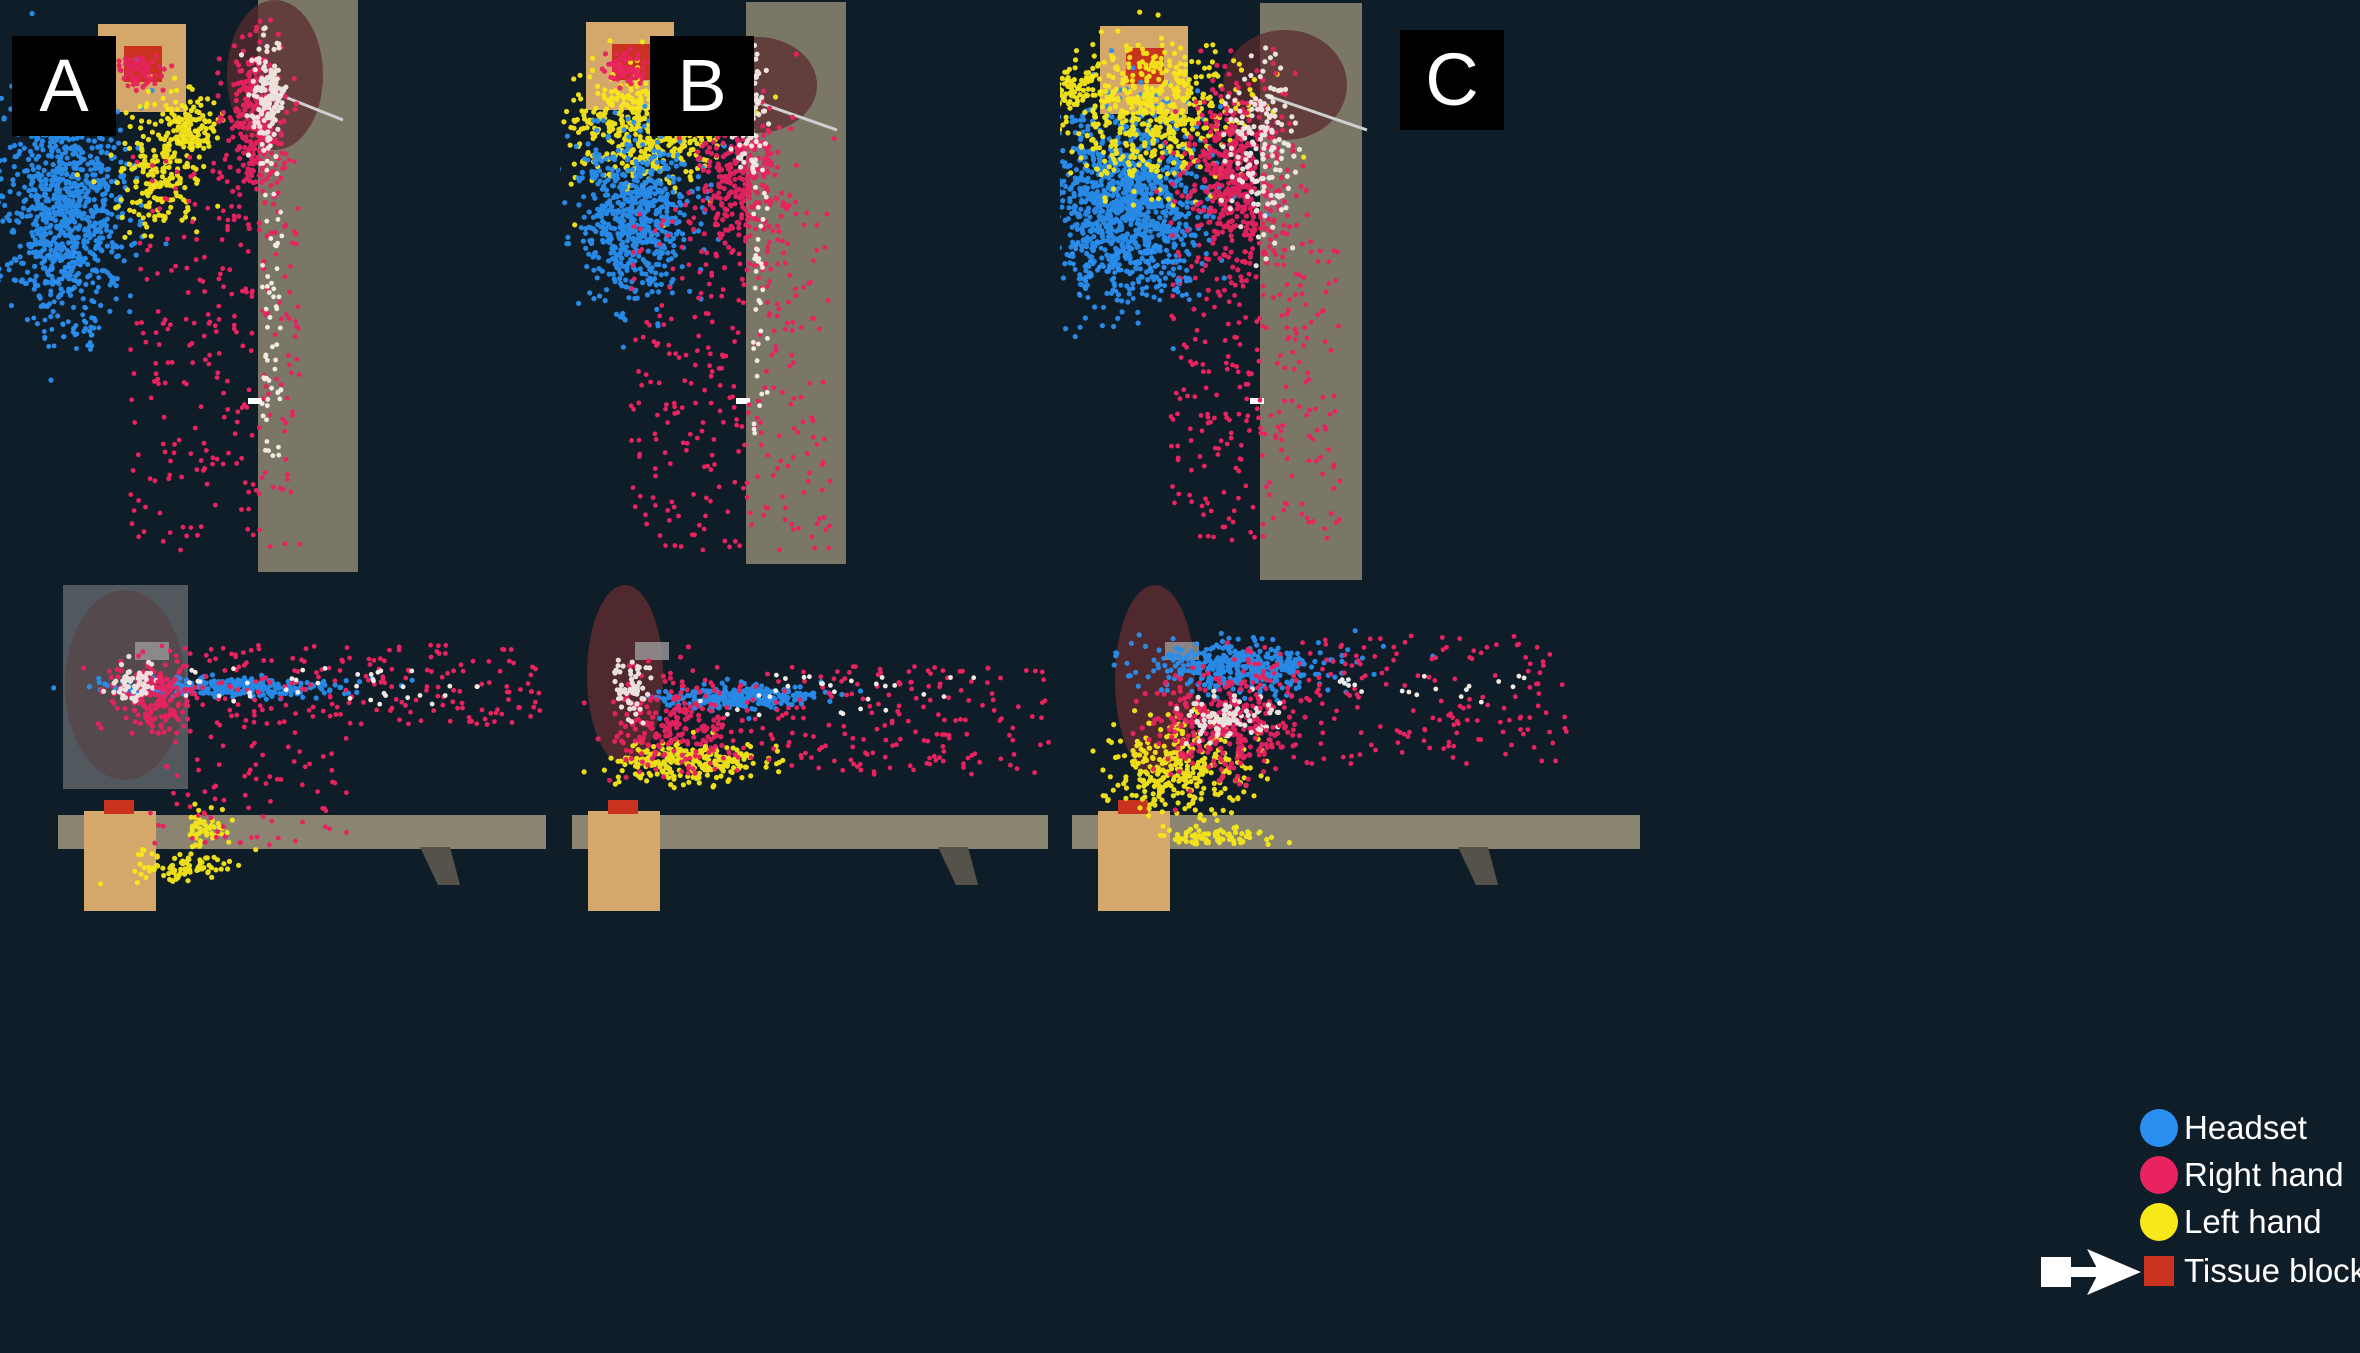  I want to click on legend-item-tissue-block: Tissue block, so click(2250, 1271).